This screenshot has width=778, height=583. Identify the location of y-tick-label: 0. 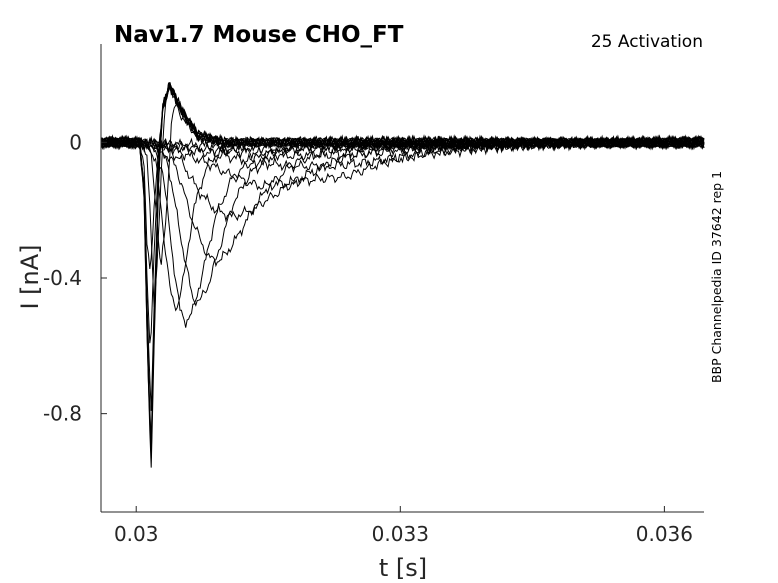
(75, 142).